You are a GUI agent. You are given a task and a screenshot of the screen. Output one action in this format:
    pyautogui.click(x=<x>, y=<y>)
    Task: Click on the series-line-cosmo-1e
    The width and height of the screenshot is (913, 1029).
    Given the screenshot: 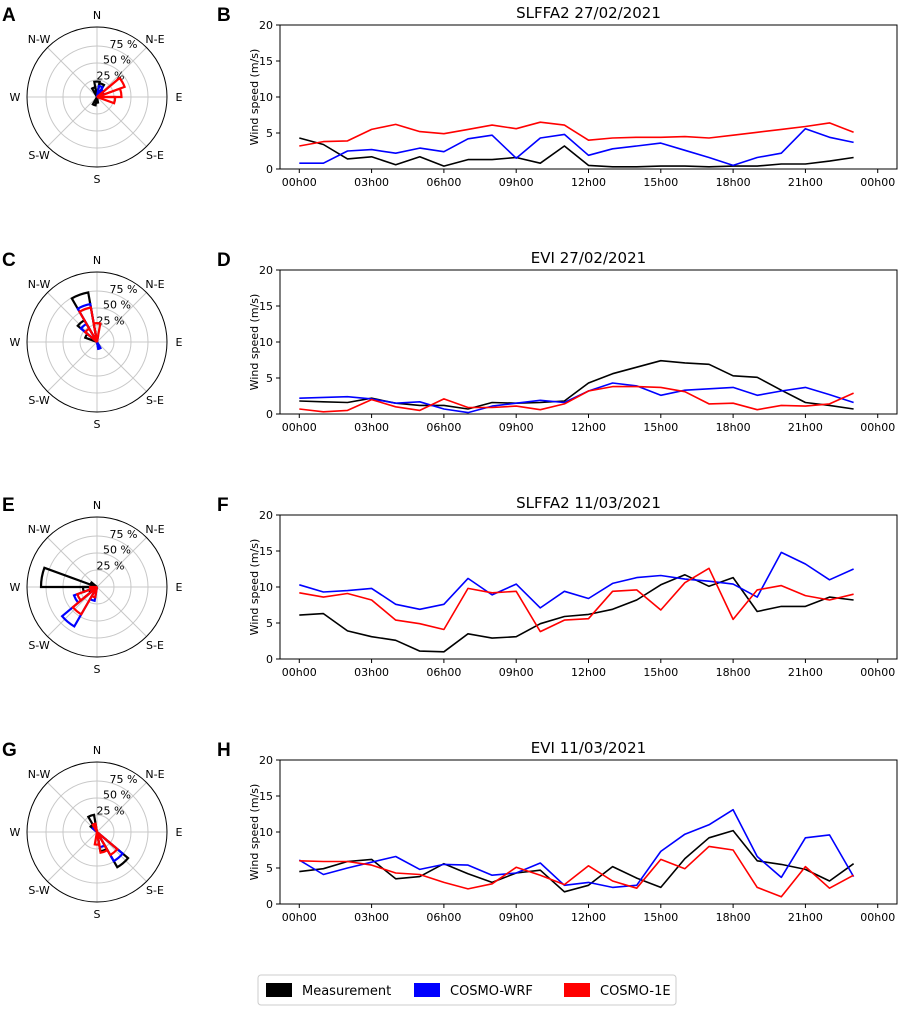 What is the action you would take?
    pyautogui.click(x=576, y=399)
    